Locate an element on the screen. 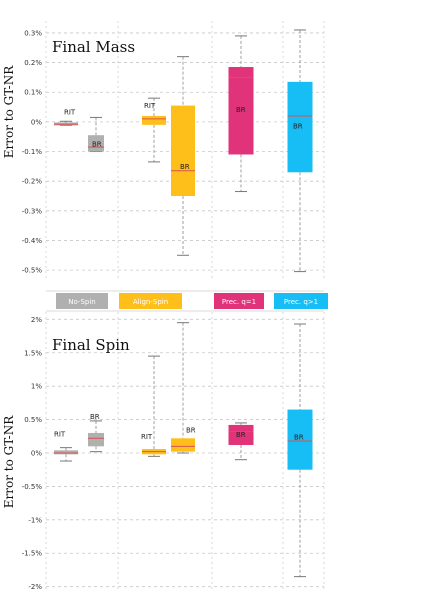 The height and width of the screenshot is (601, 448). box-no-spin-br is located at coordinates (96, 439).